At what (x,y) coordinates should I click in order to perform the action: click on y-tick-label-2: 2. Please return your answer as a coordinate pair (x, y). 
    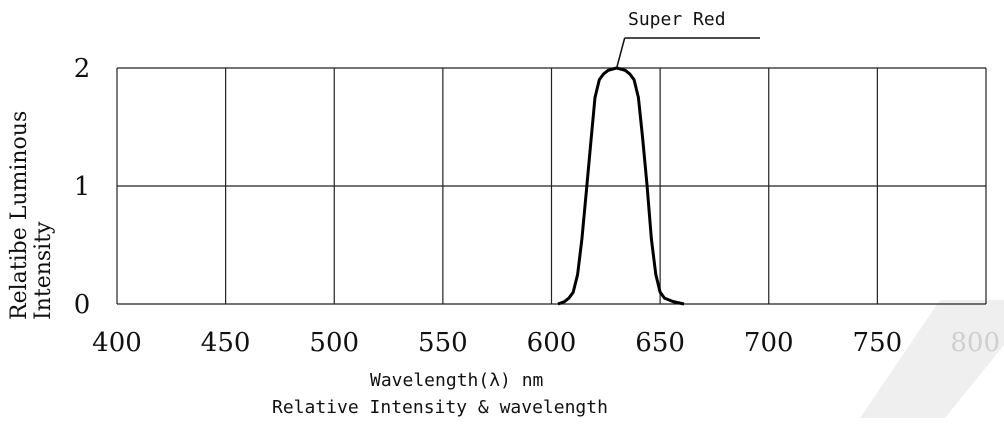
    Looking at the image, I should click on (82, 69).